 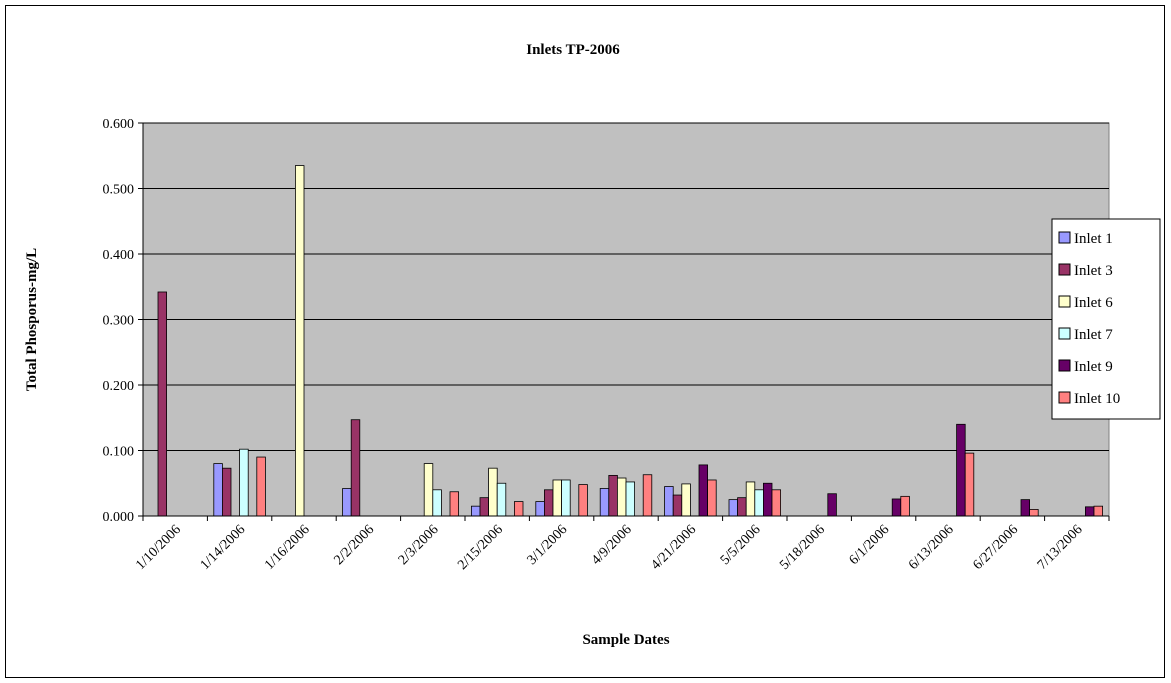 What do you see at coordinates (1093, 303) in the screenshot?
I see `legend-label: Inlet 6` at bounding box center [1093, 303].